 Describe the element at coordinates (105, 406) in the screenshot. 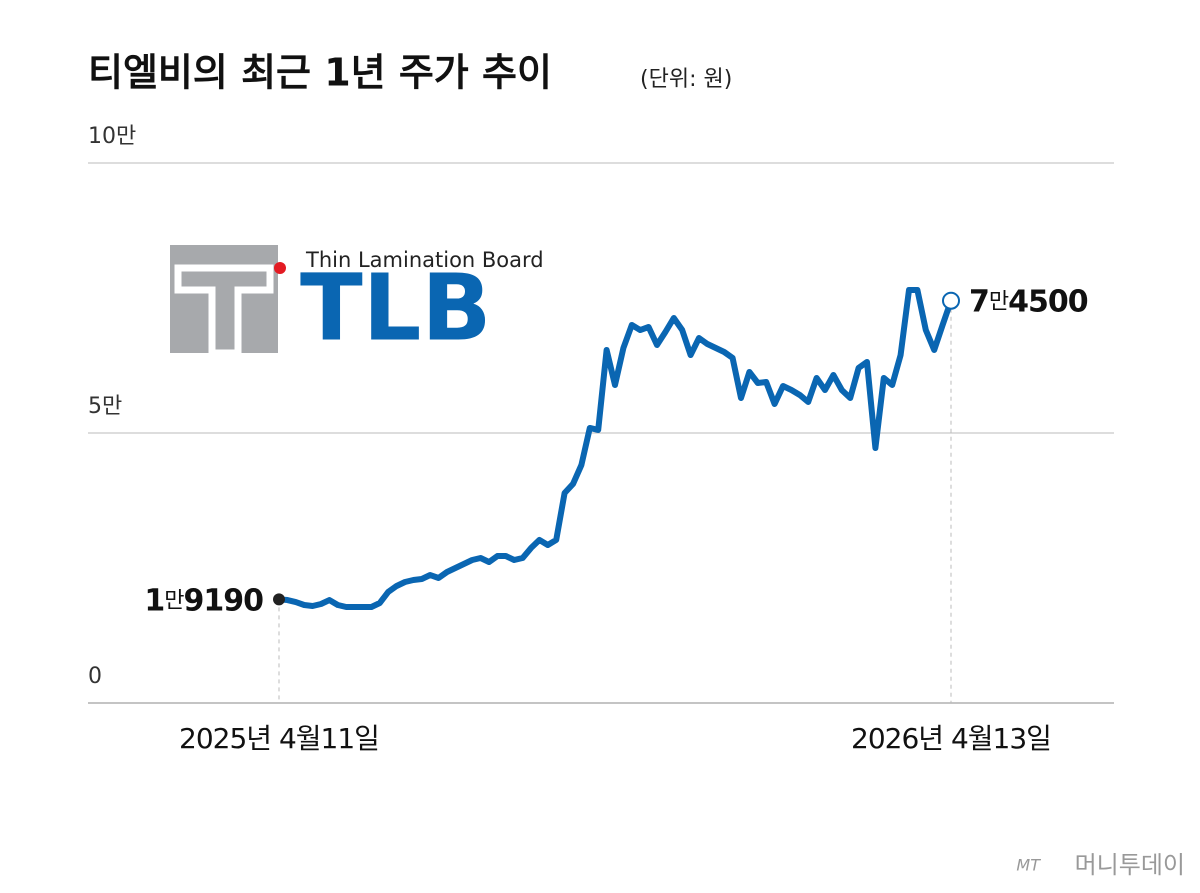

I see `y-tick-label: 5만` at that location.